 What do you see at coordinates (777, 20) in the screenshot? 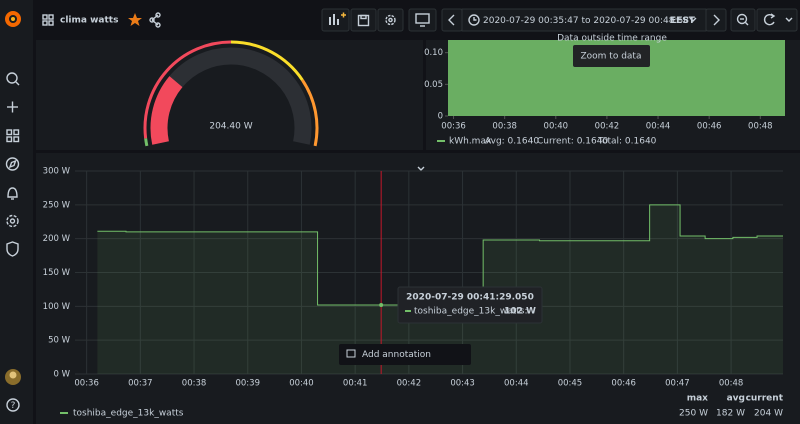
I see `refresh-button` at bounding box center [777, 20].